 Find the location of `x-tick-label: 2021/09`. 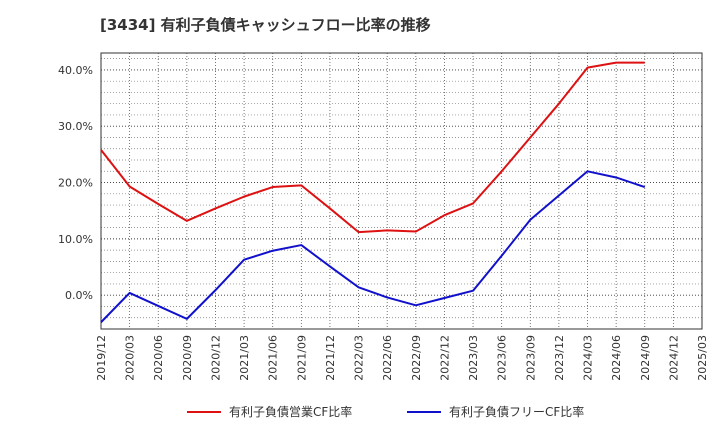

x-tick-label: 2021/09 is located at coordinates (301, 358).